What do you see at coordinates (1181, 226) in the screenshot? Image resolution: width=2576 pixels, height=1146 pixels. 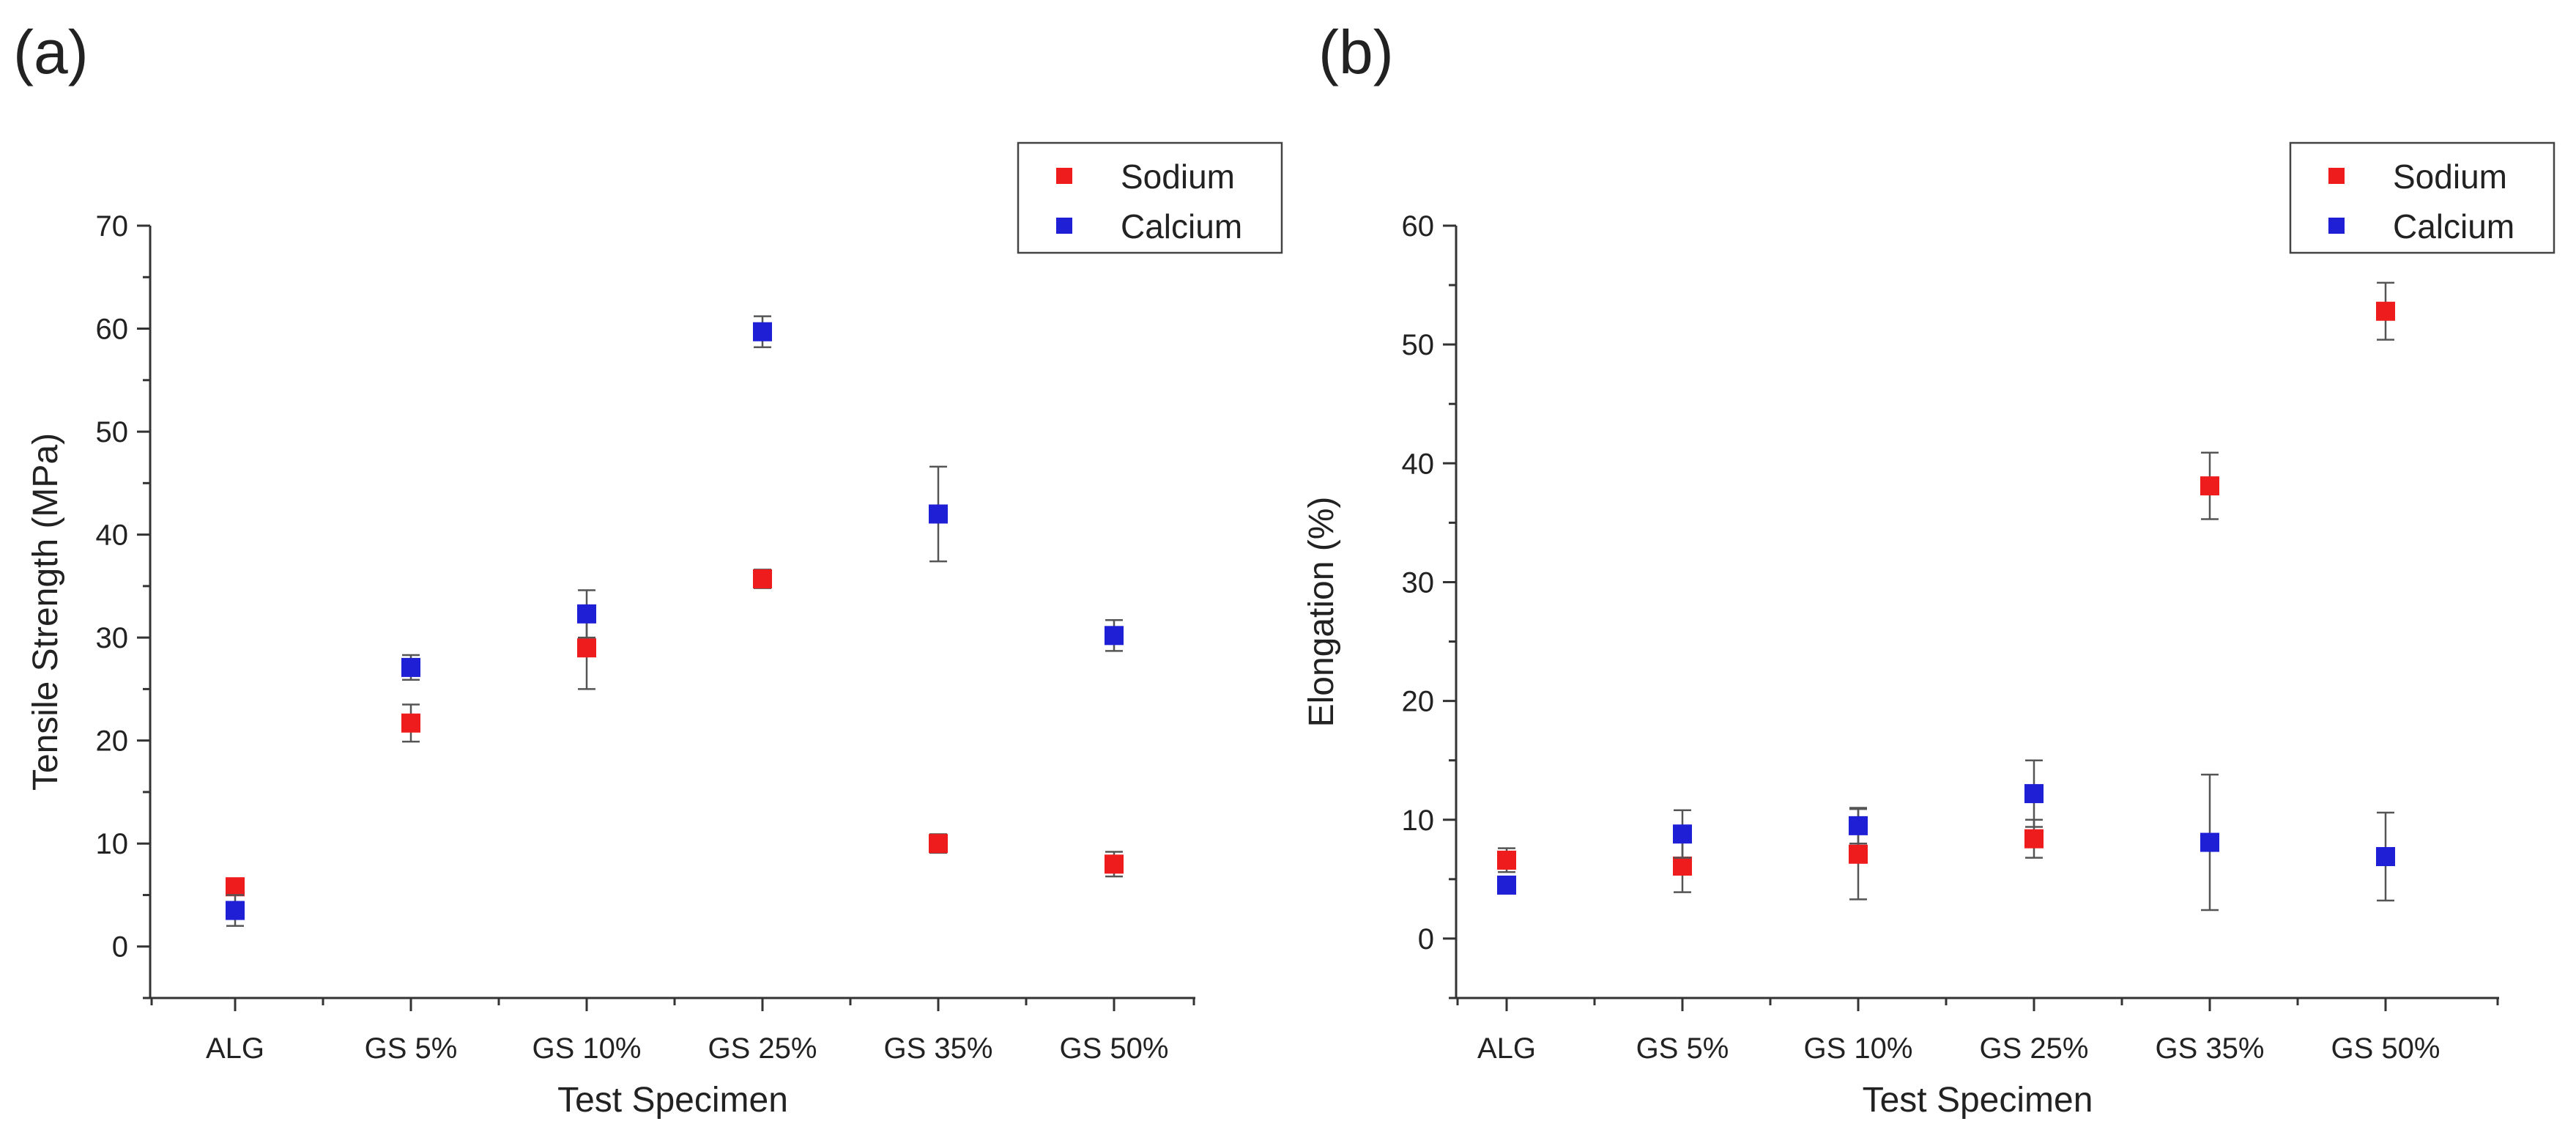 I see `panel-a-legend-calcium-label: Calcium` at bounding box center [1181, 226].